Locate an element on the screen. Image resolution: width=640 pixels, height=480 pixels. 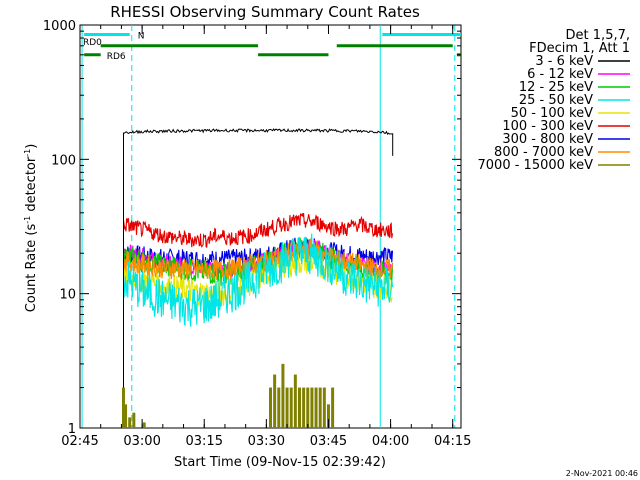
legend-entry-label: 7000 - 15000 keV is located at coordinates (536, 165).